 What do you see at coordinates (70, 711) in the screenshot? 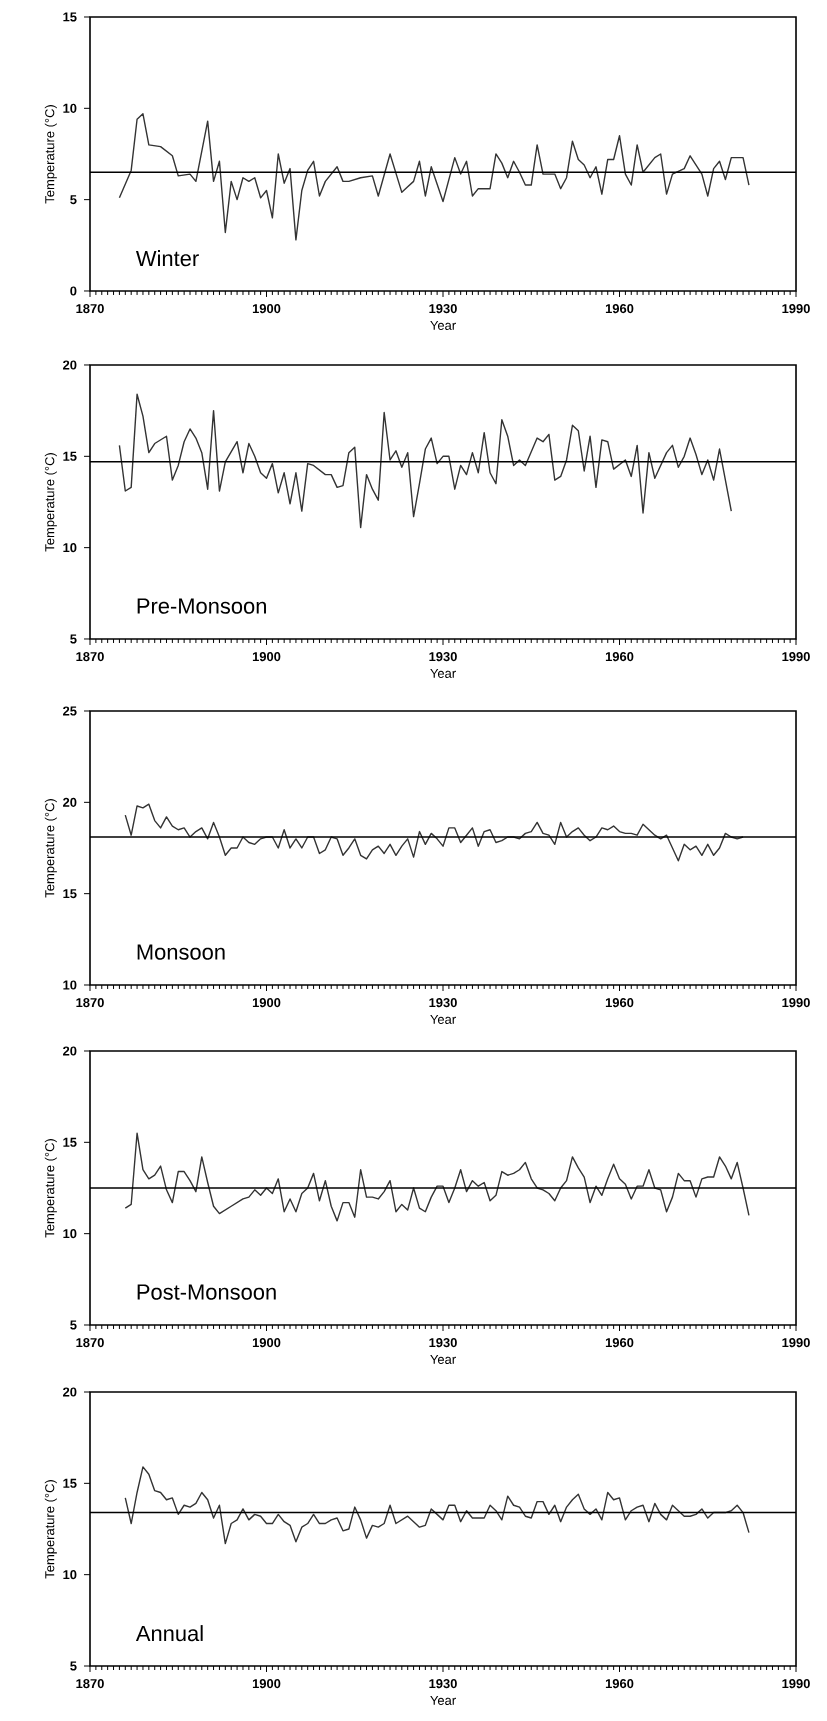
I see `y-tick-label: 25` at bounding box center [70, 711].